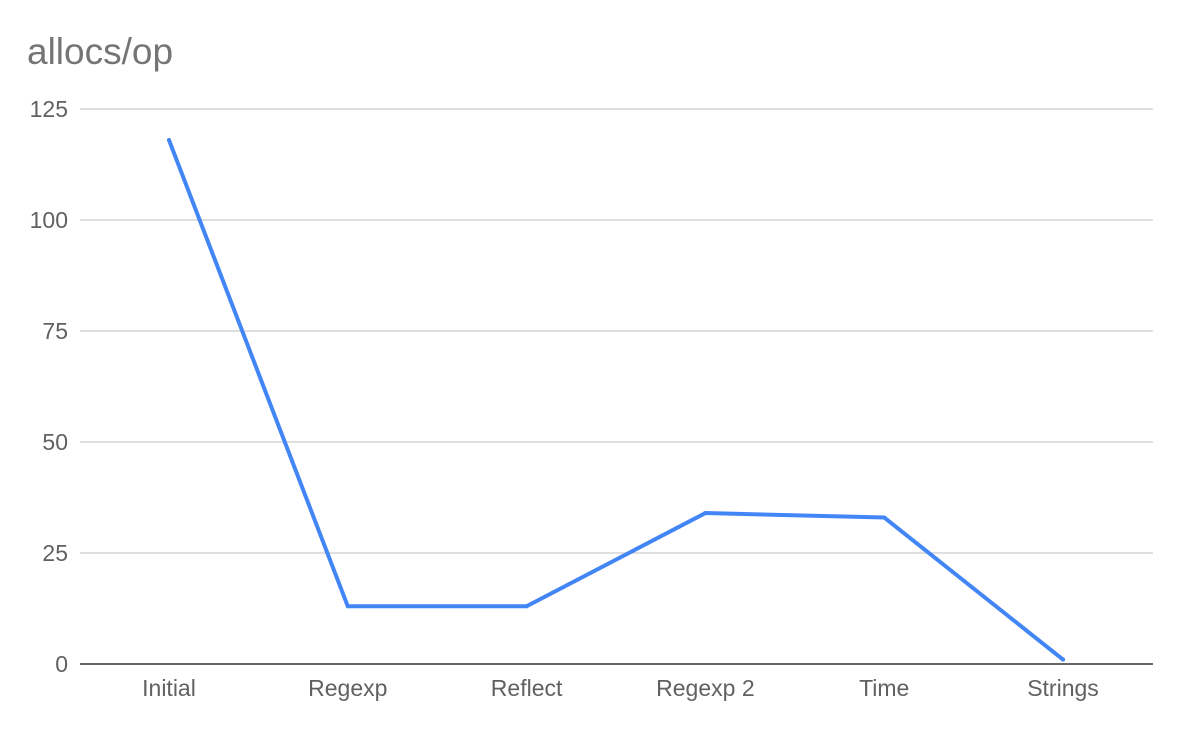 The height and width of the screenshot is (737, 1178). I want to click on x-axis-ticks: Initial Regexp Reflect Regexp 2 Time Strings, so click(620, 688).